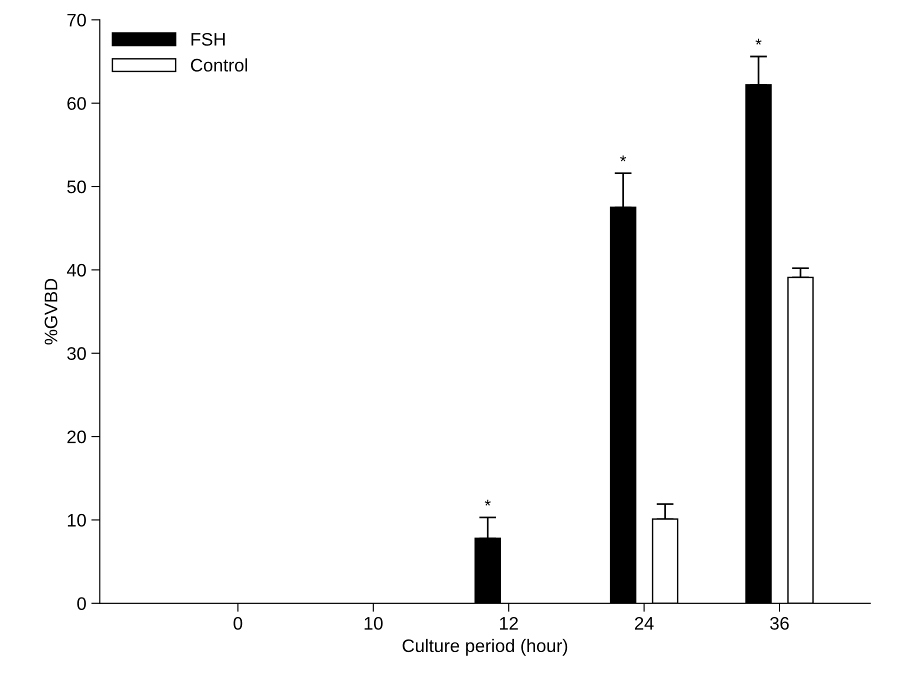 The height and width of the screenshot is (684, 899). What do you see at coordinates (238, 623) in the screenshot?
I see `x-tick-label: 0` at bounding box center [238, 623].